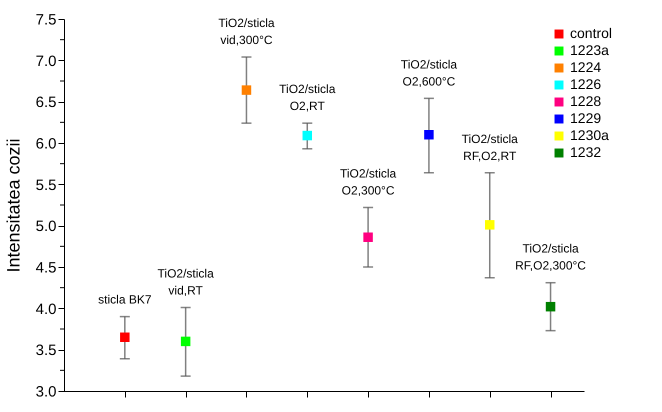  What do you see at coordinates (586, 118) in the screenshot?
I see `legend-label: 1229` at bounding box center [586, 118].